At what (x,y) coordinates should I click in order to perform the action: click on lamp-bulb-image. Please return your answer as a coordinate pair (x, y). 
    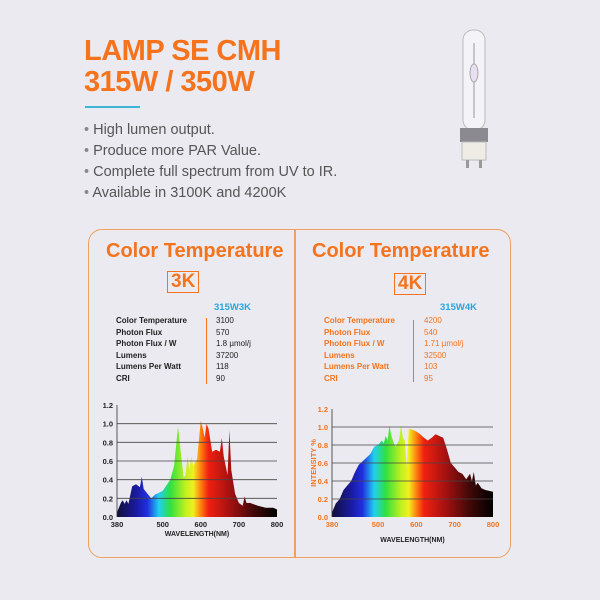
    Looking at the image, I should click on (474, 98).